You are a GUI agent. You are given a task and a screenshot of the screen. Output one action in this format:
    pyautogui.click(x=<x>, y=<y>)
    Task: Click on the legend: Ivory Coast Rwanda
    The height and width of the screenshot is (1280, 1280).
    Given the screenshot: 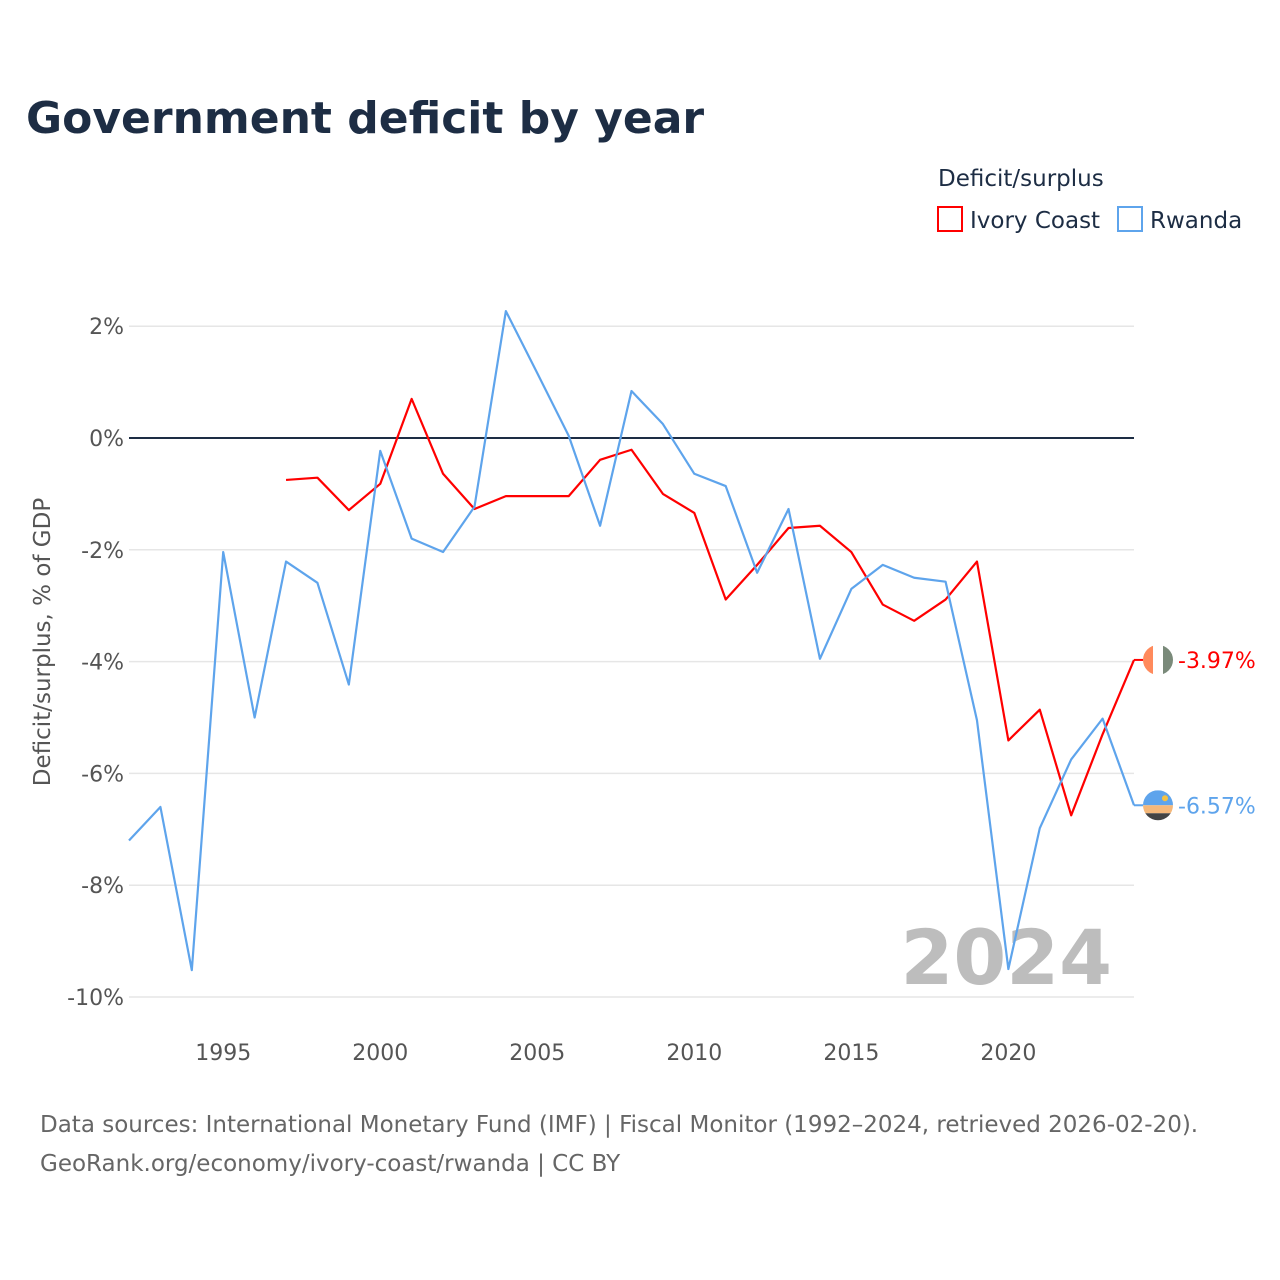 What is the action you would take?
    pyautogui.click(x=1089, y=220)
    